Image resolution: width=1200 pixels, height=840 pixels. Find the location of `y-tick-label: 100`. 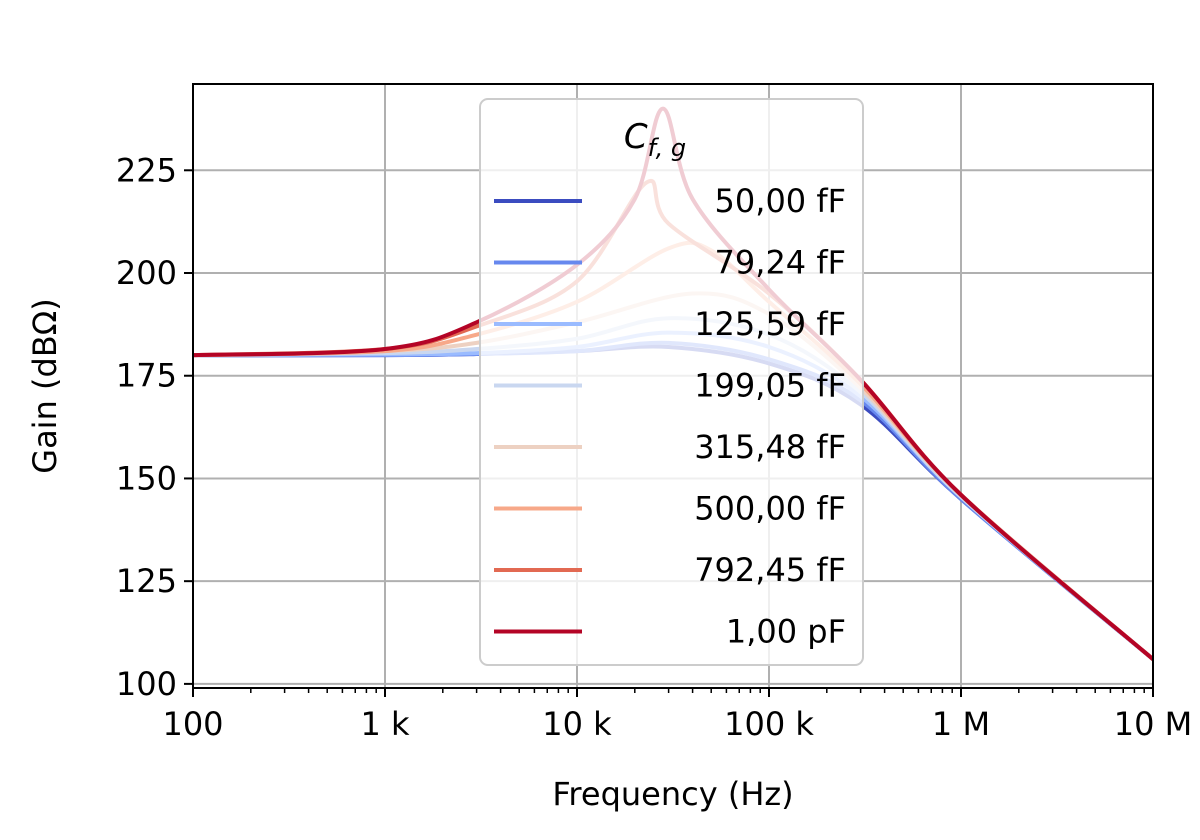

y-tick-label: 100 is located at coordinates (146, 684).